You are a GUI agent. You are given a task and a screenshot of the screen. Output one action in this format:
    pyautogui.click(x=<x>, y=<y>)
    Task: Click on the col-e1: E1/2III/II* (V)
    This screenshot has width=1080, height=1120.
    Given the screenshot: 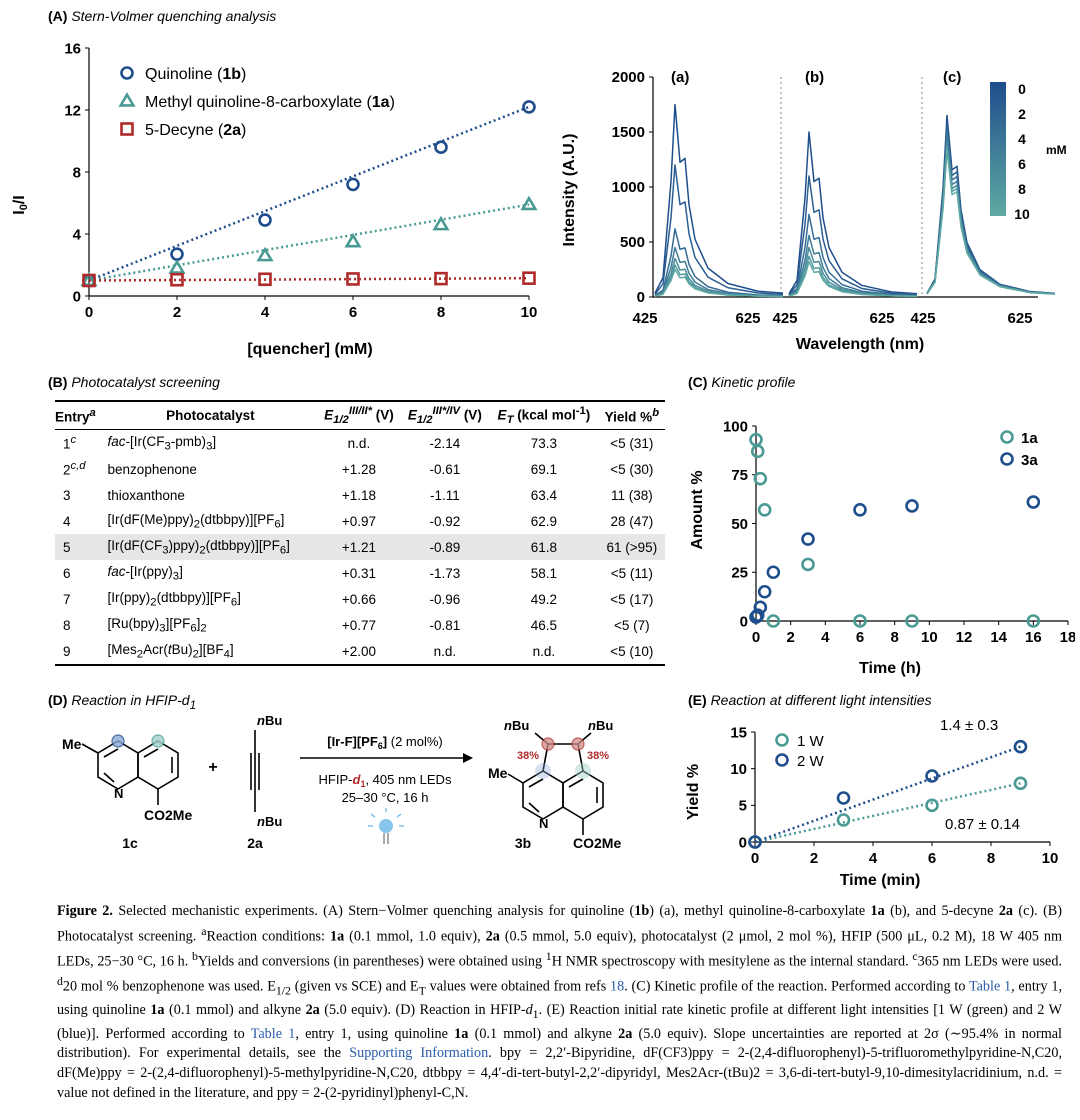 What is the action you would take?
    pyautogui.click(x=359, y=415)
    